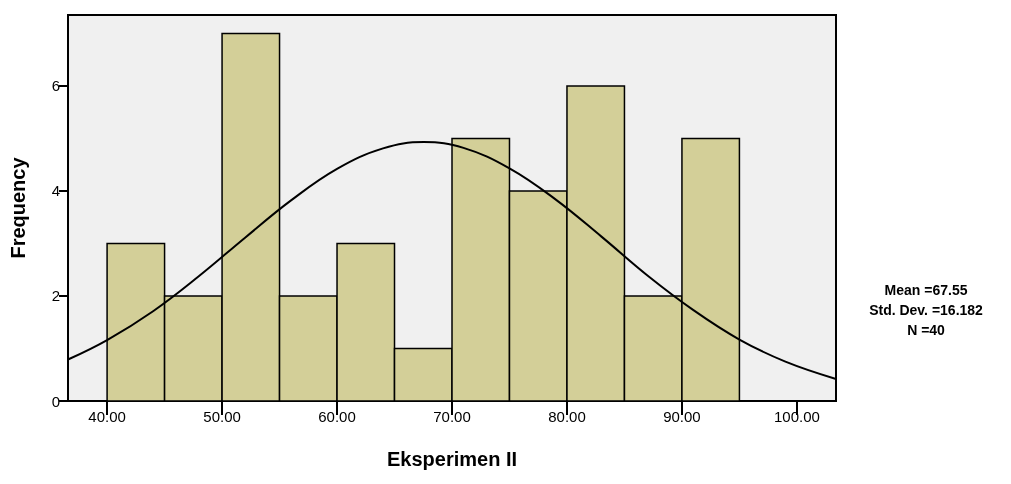 The width and height of the screenshot is (1011, 484). Describe the element at coordinates (682, 416) in the screenshot. I see `x-tick-label: 90.00` at that location.